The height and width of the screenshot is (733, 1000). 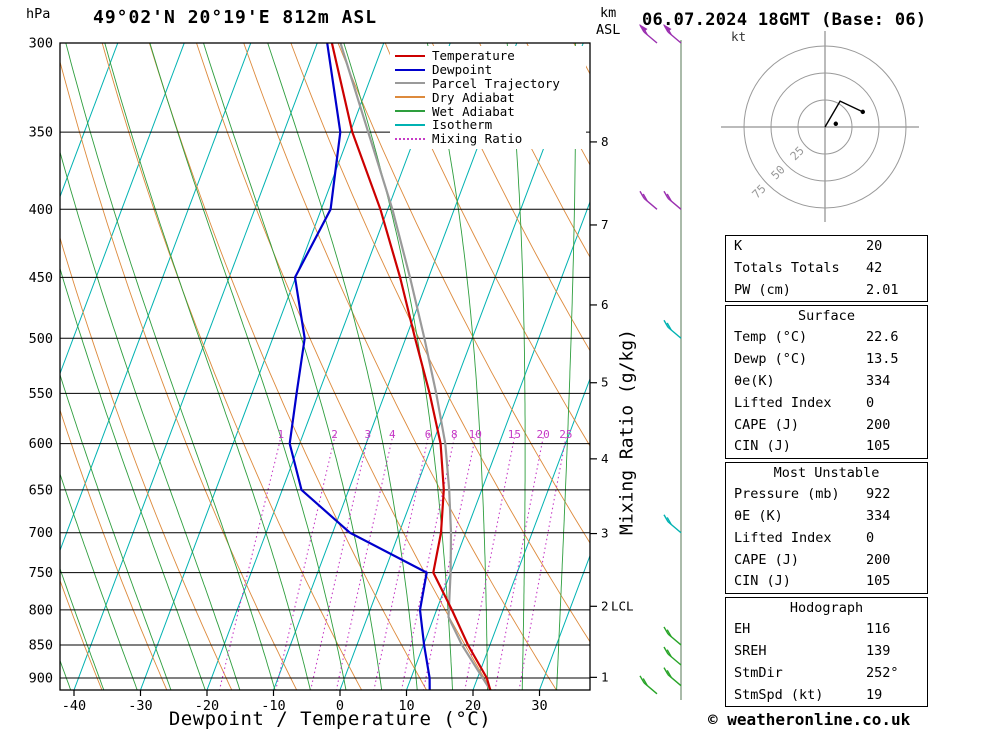 I want to click on legend-label: Wet Adiabat, so click(x=473, y=111).